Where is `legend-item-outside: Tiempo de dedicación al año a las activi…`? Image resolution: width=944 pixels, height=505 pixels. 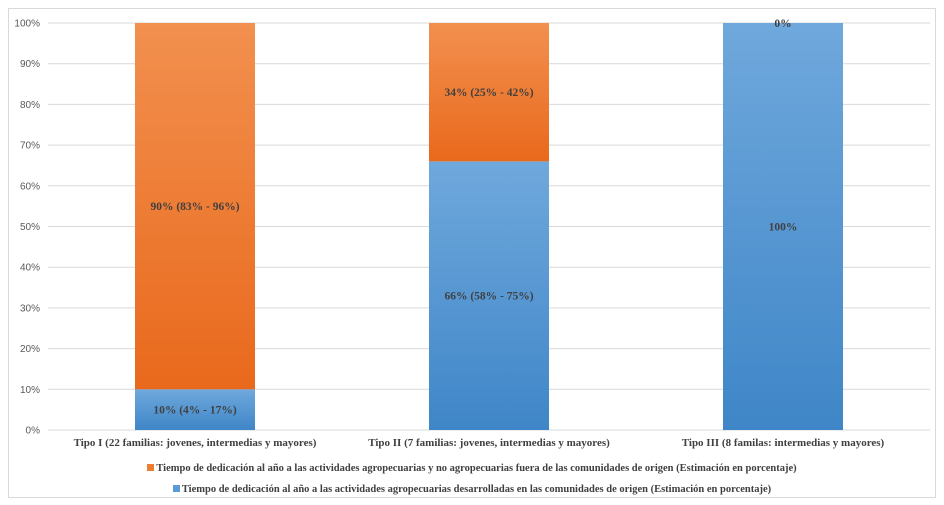 legend-item-outside: Tiempo de dedicación al año a las activi… is located at coordinates (472, 468).